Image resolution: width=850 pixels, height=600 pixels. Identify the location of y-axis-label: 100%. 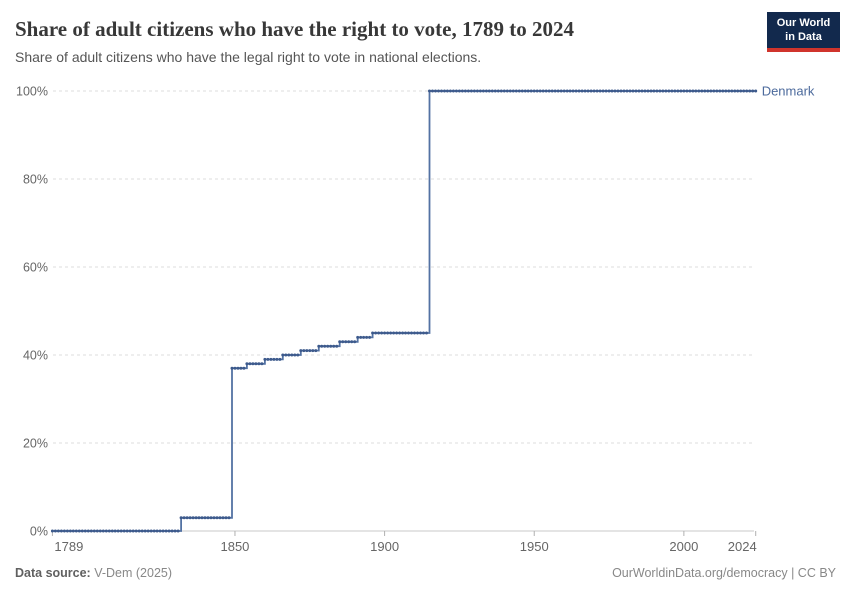
(32, 92).